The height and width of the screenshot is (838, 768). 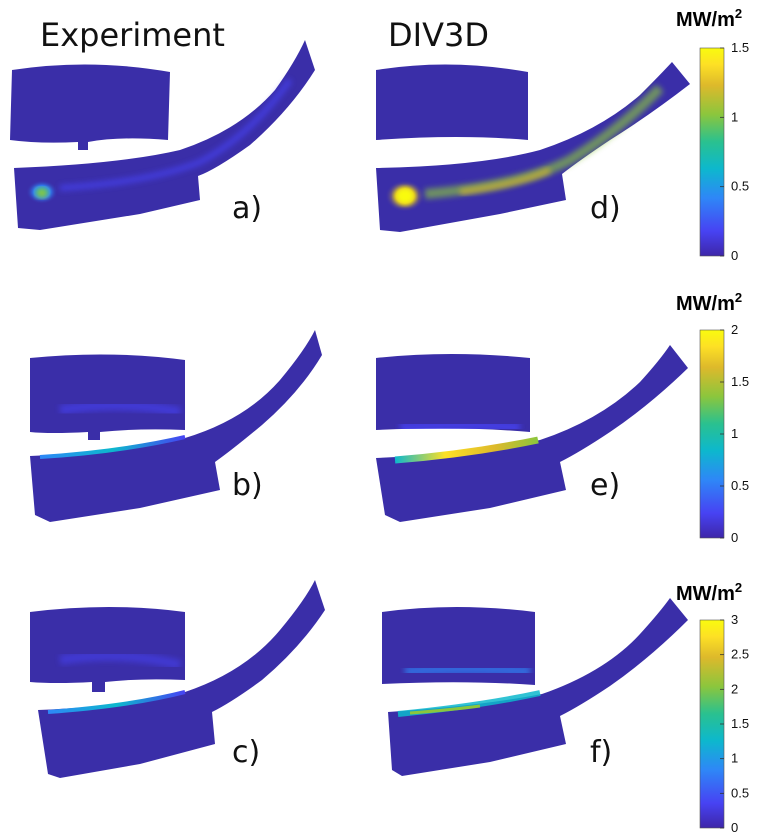 I want to click on panel-f, so click(x=535, y=687).